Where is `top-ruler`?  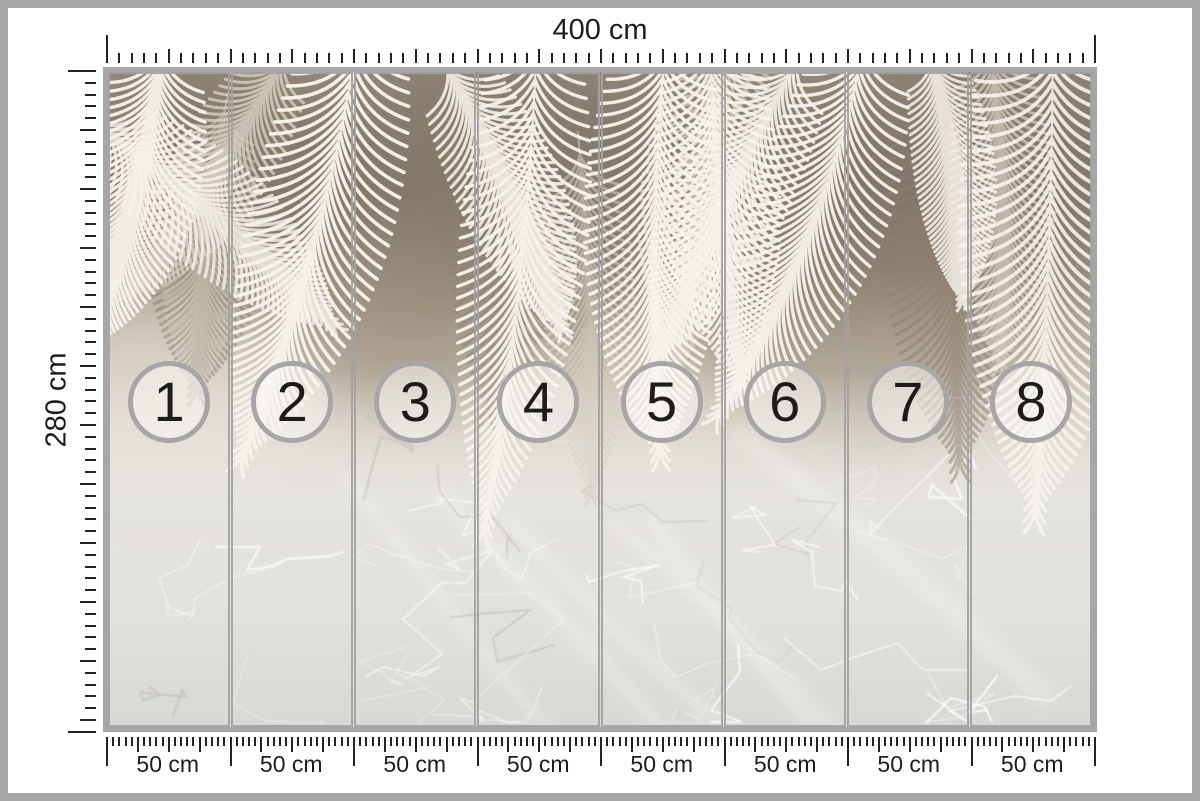 top-ruler is located at coordinates (601, 49).